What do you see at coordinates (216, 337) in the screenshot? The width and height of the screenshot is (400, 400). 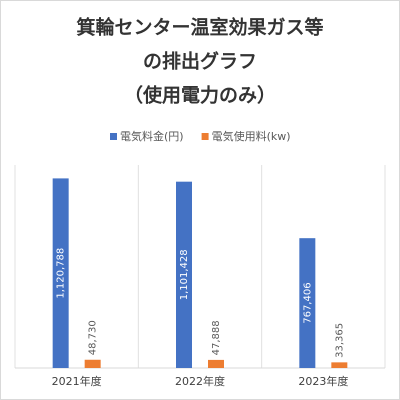 I see `value-label: 47,888` at bounding box center [216, 337].